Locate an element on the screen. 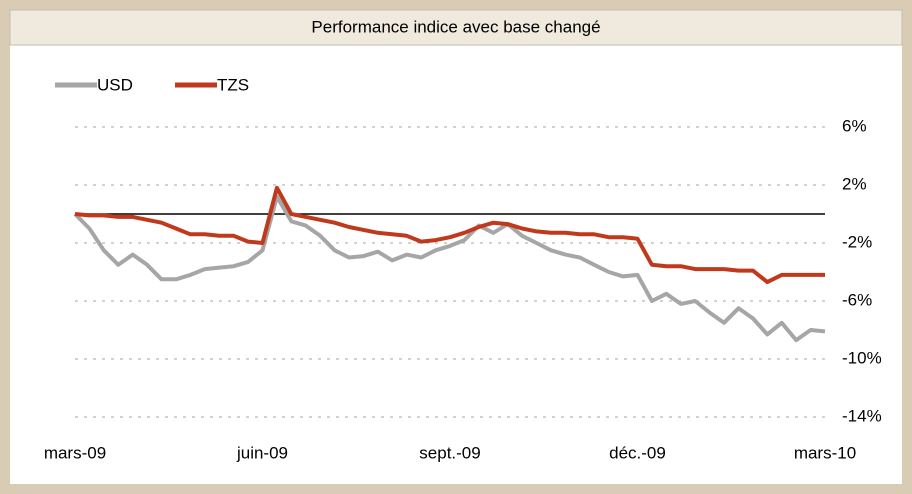  title-bar is located at coordinates (456, 27).